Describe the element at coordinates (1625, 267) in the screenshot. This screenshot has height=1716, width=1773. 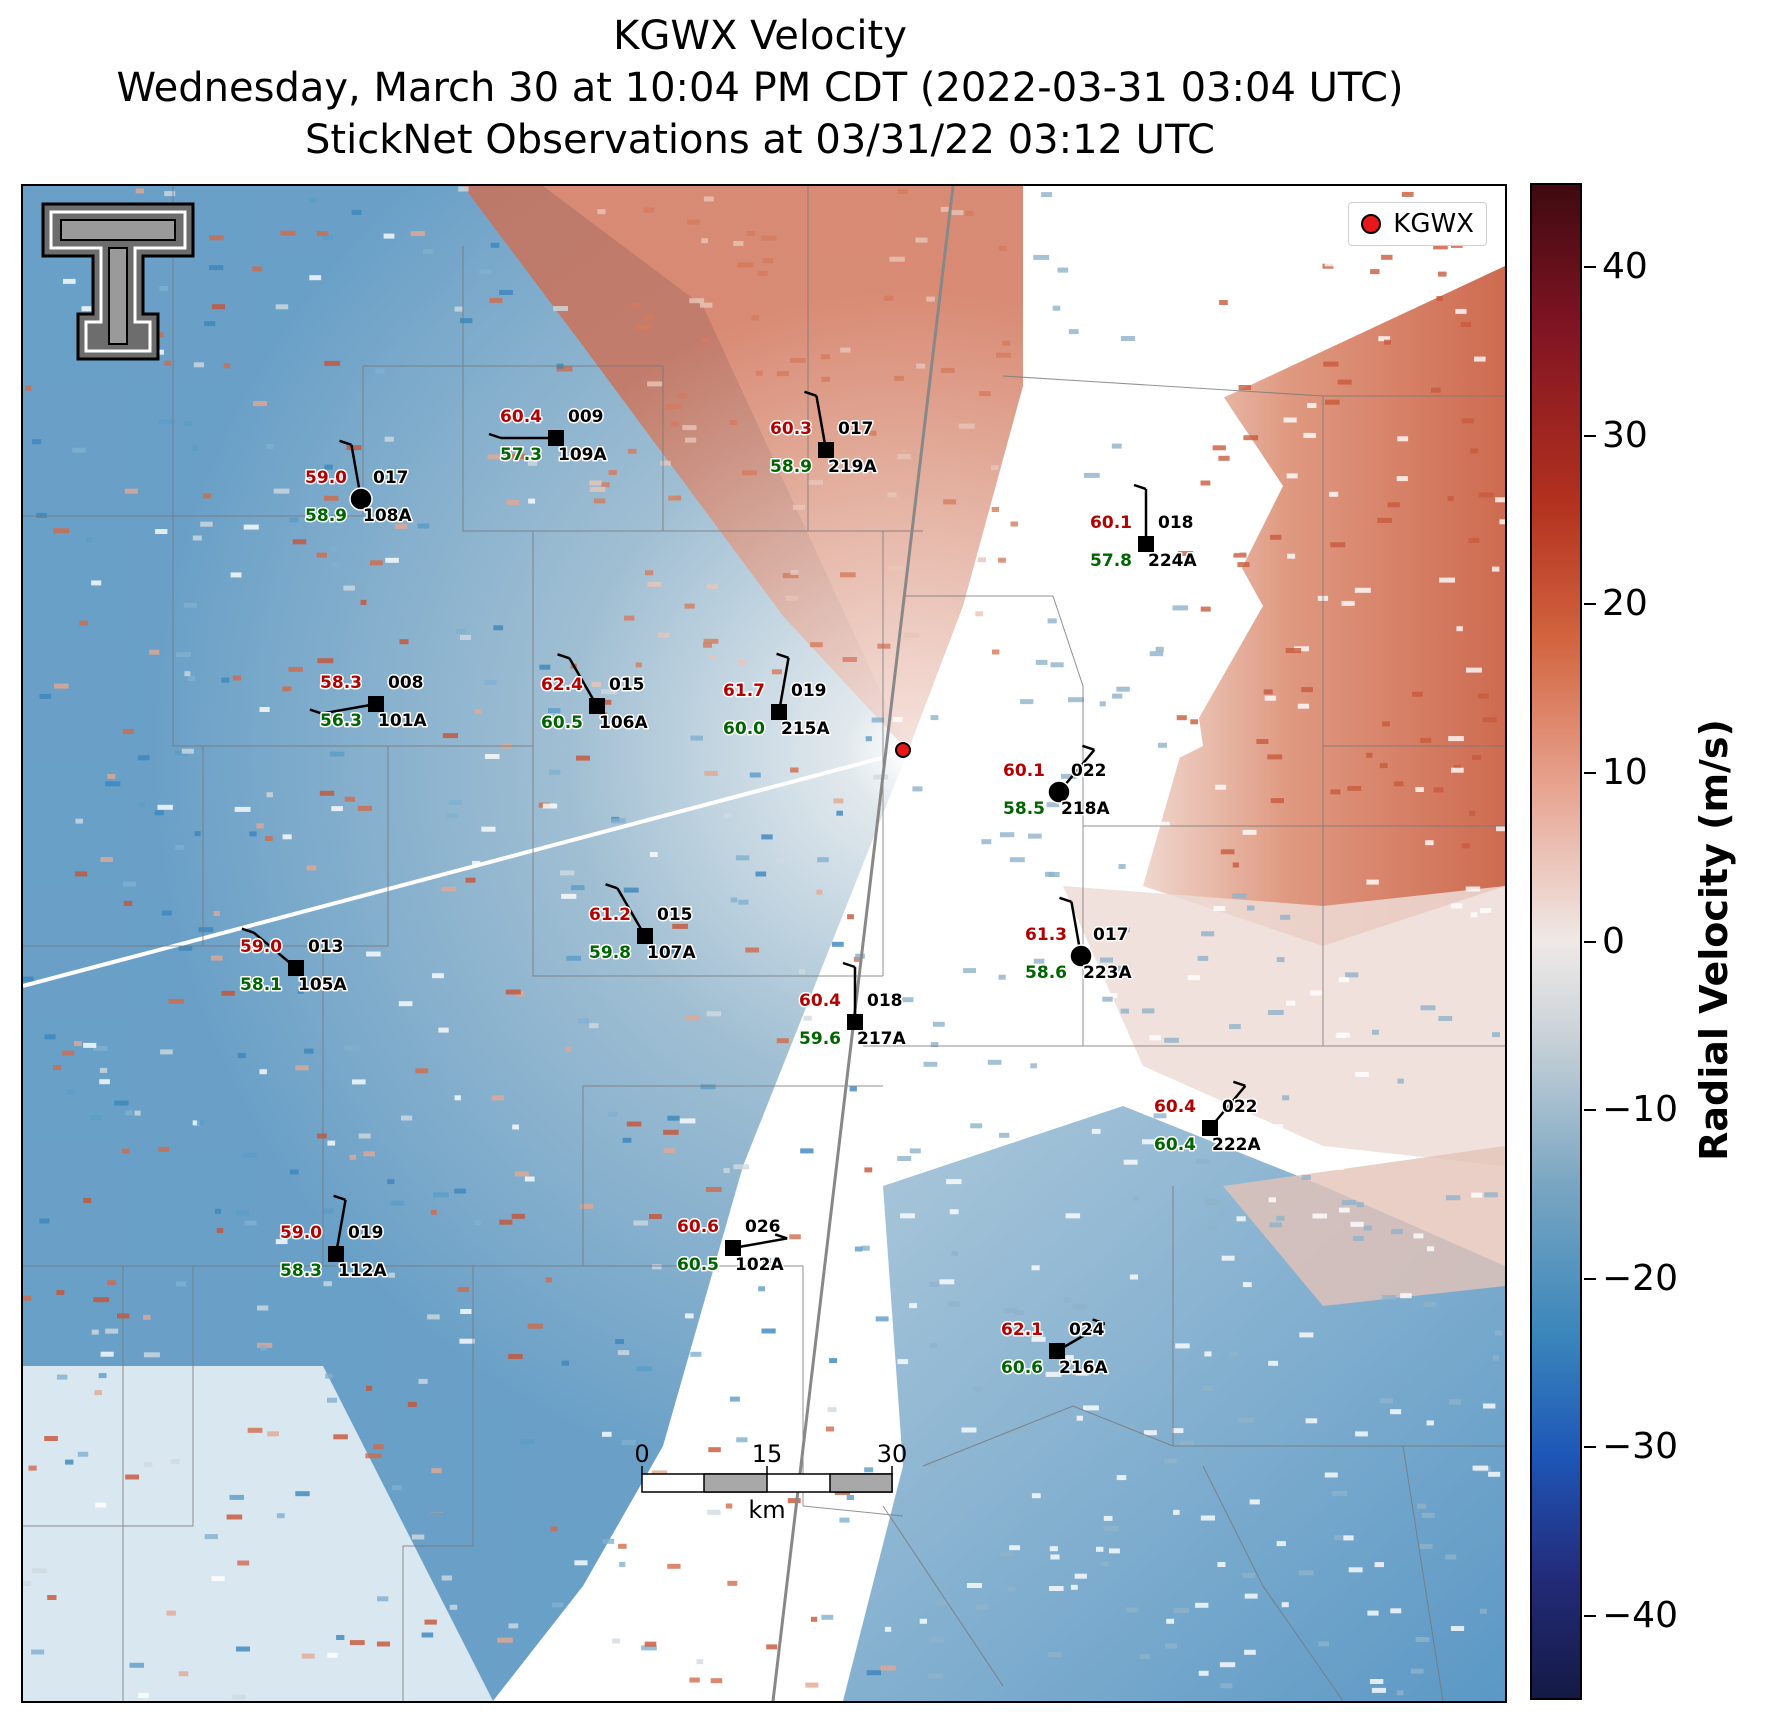
I see `colorbar-tick-label: 40` at that location.